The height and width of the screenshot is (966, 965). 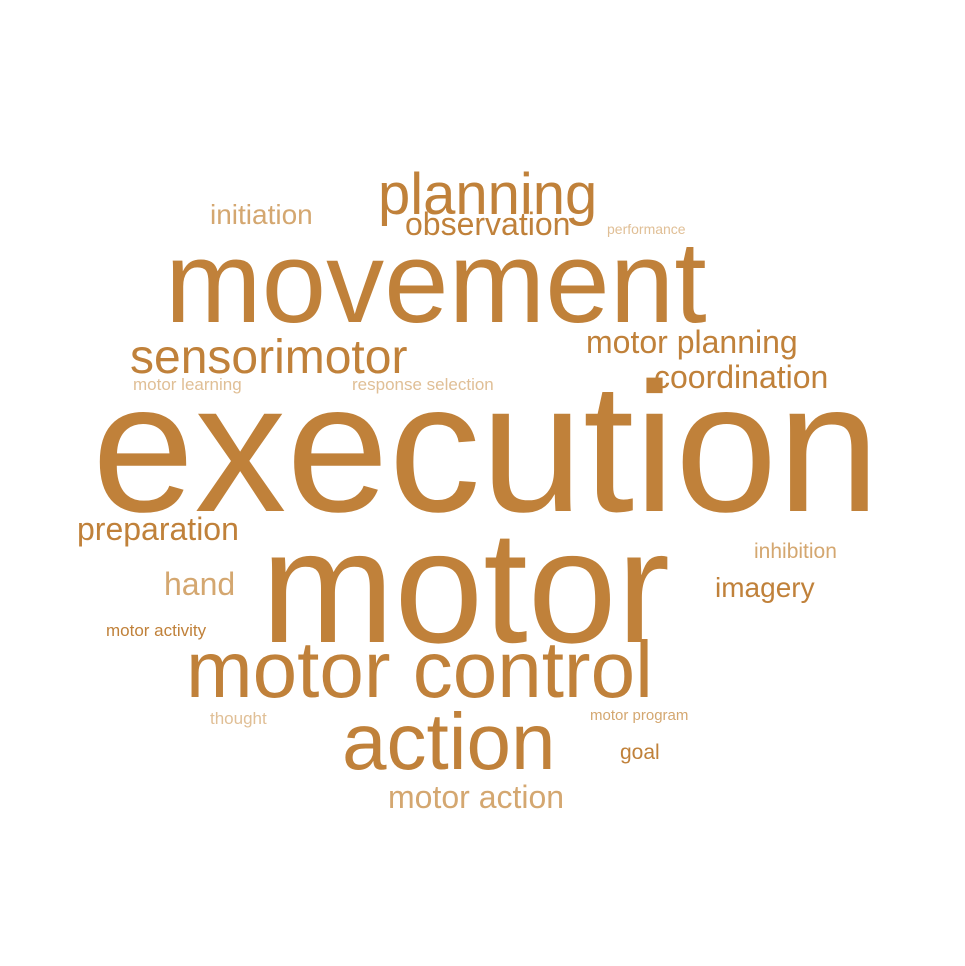 What do you see at coordinates (741, 377) in the screenshot?
I see `word-coordination: coordination` at bounding box center [741, 377].